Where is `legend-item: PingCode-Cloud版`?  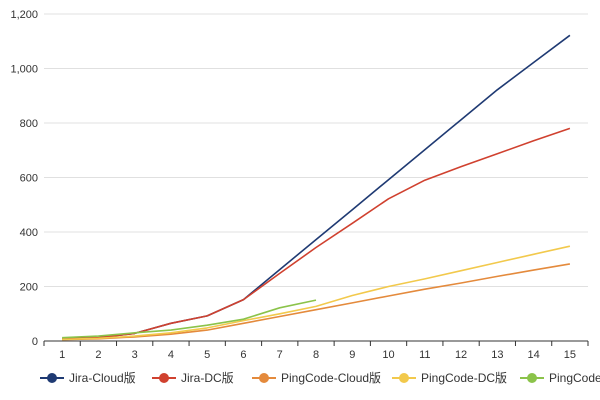
legend-item: PingCode-Cloud版 is located at coordinates (316, 378).